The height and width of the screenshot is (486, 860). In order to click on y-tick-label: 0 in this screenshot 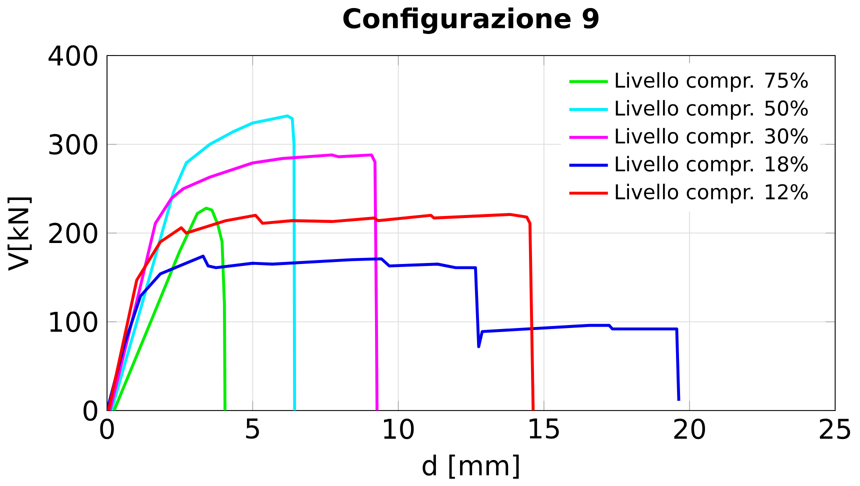, I will do `click(91, 410)`.